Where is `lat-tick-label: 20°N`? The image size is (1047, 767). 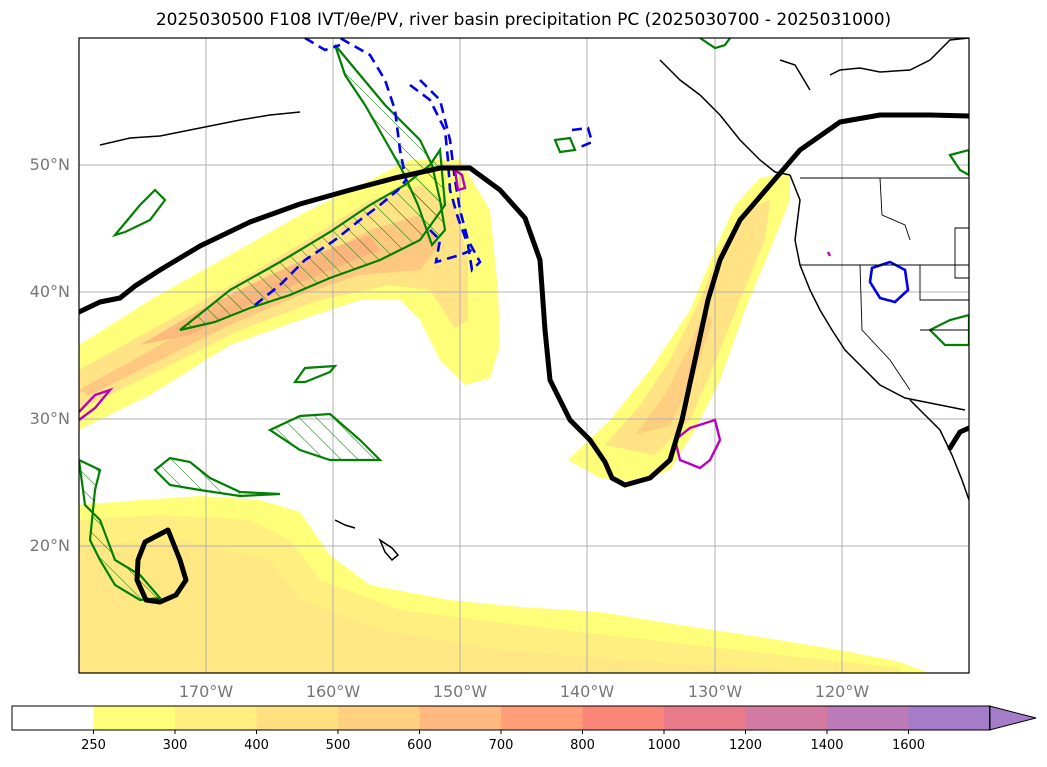 lat-tick-label: 20°N is located at coordinates (49, 545).